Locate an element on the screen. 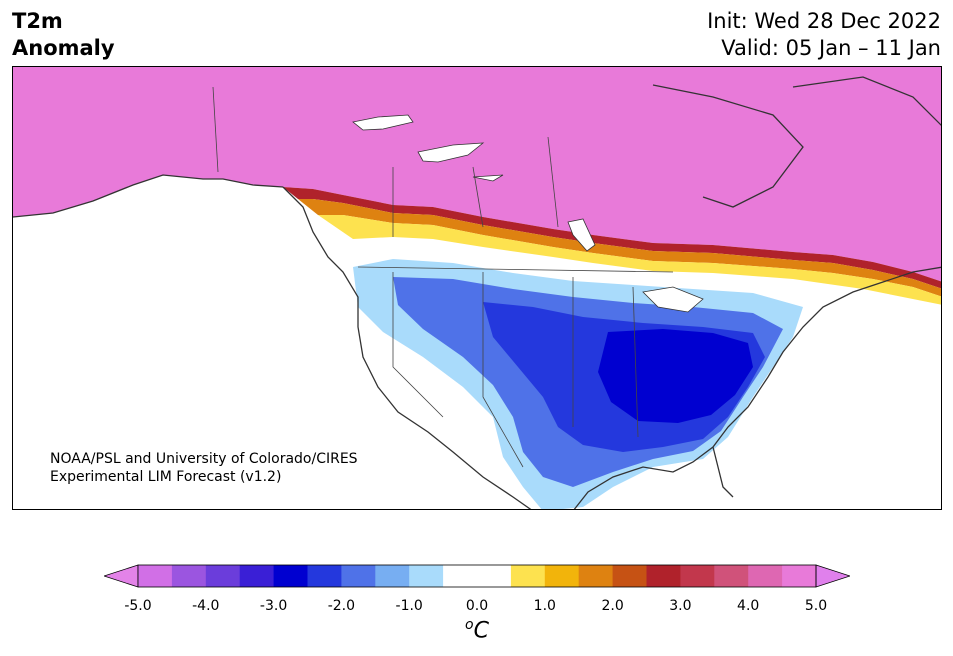 This screenshot has height=656, width=953. colorbar-tick-label: 0.0 is located at coordinates (477, 606).